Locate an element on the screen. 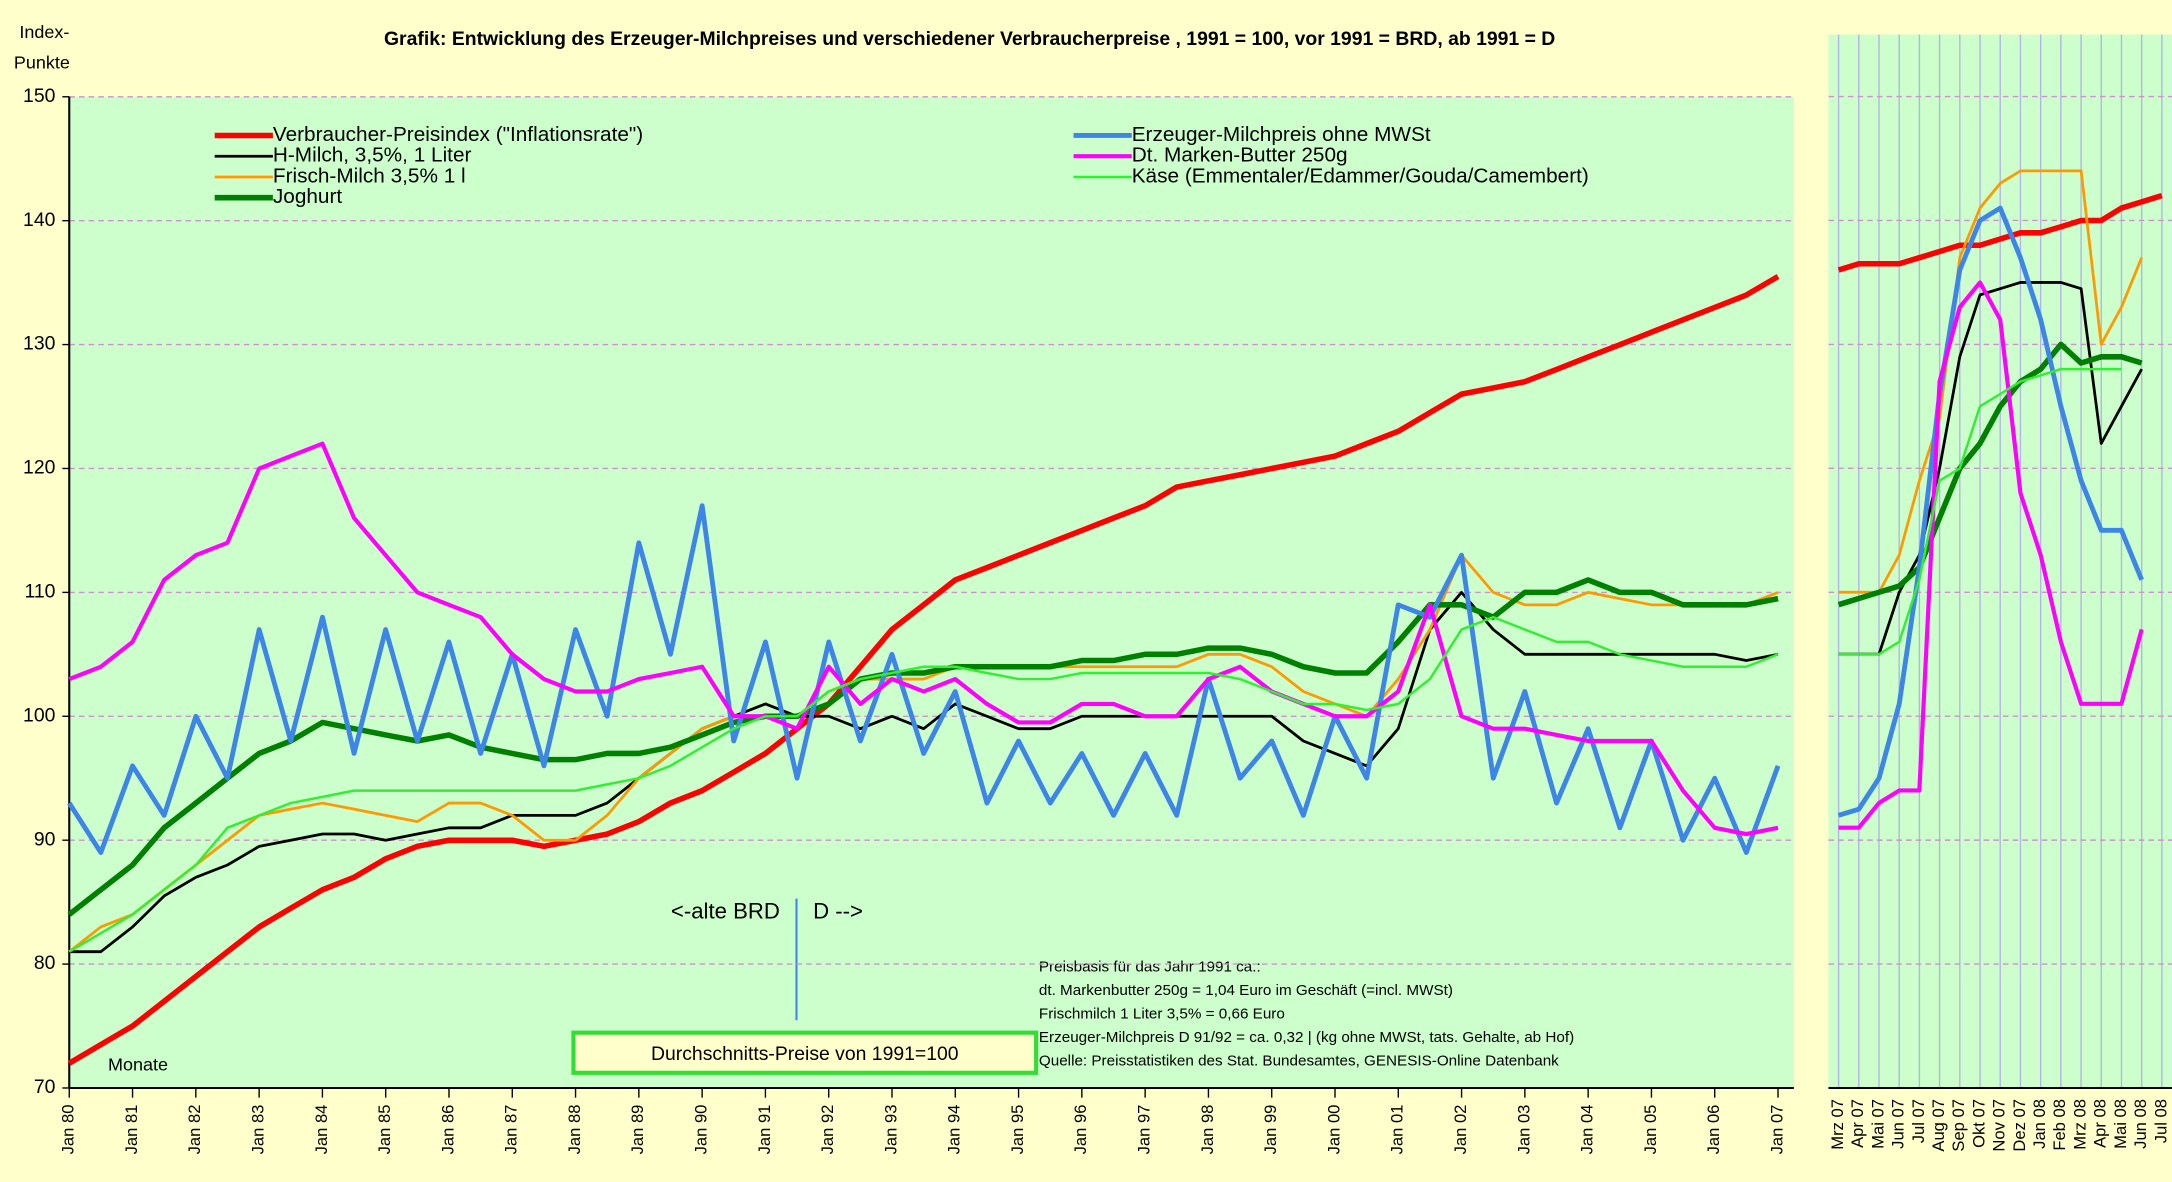 This screenshot has height=1182, width=2172. x-tick-label: Jun 07 is located at coordinates (1898, 1124).